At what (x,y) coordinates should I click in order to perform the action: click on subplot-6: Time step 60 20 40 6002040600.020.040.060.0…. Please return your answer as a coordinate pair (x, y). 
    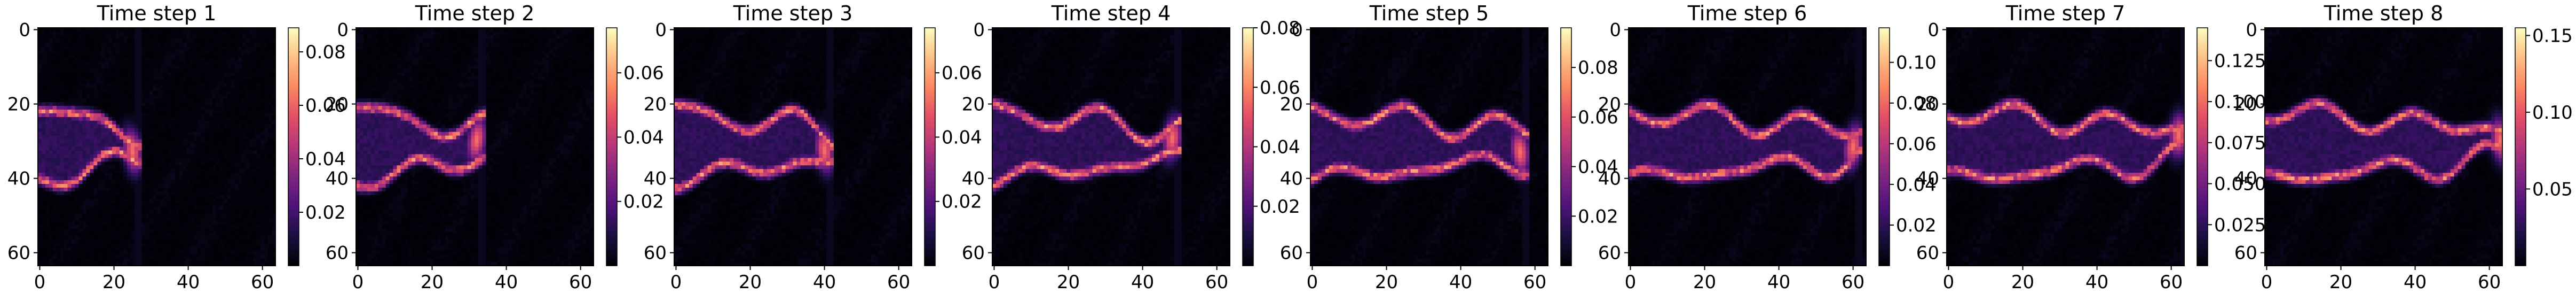
    Looking at the image, I should click on (1767, 147).